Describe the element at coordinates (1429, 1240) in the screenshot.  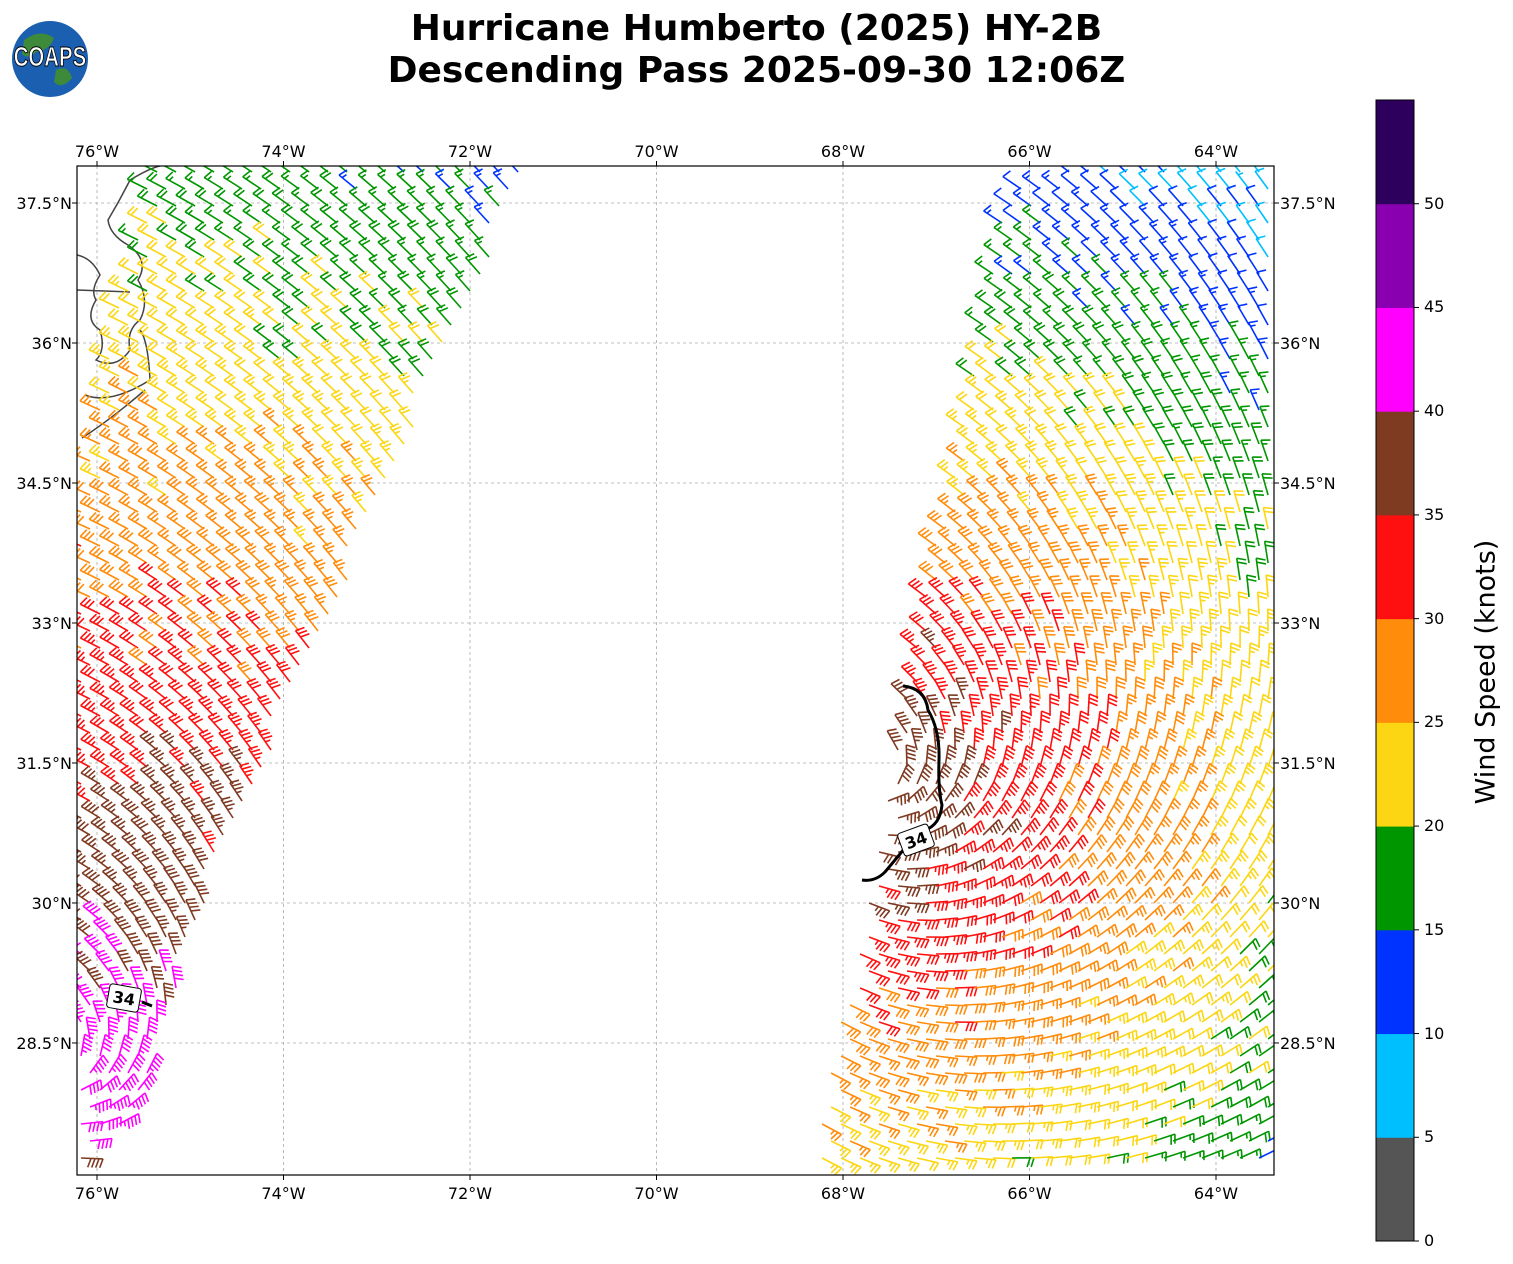
I see `colorbar-tick-label: 0` at that location.